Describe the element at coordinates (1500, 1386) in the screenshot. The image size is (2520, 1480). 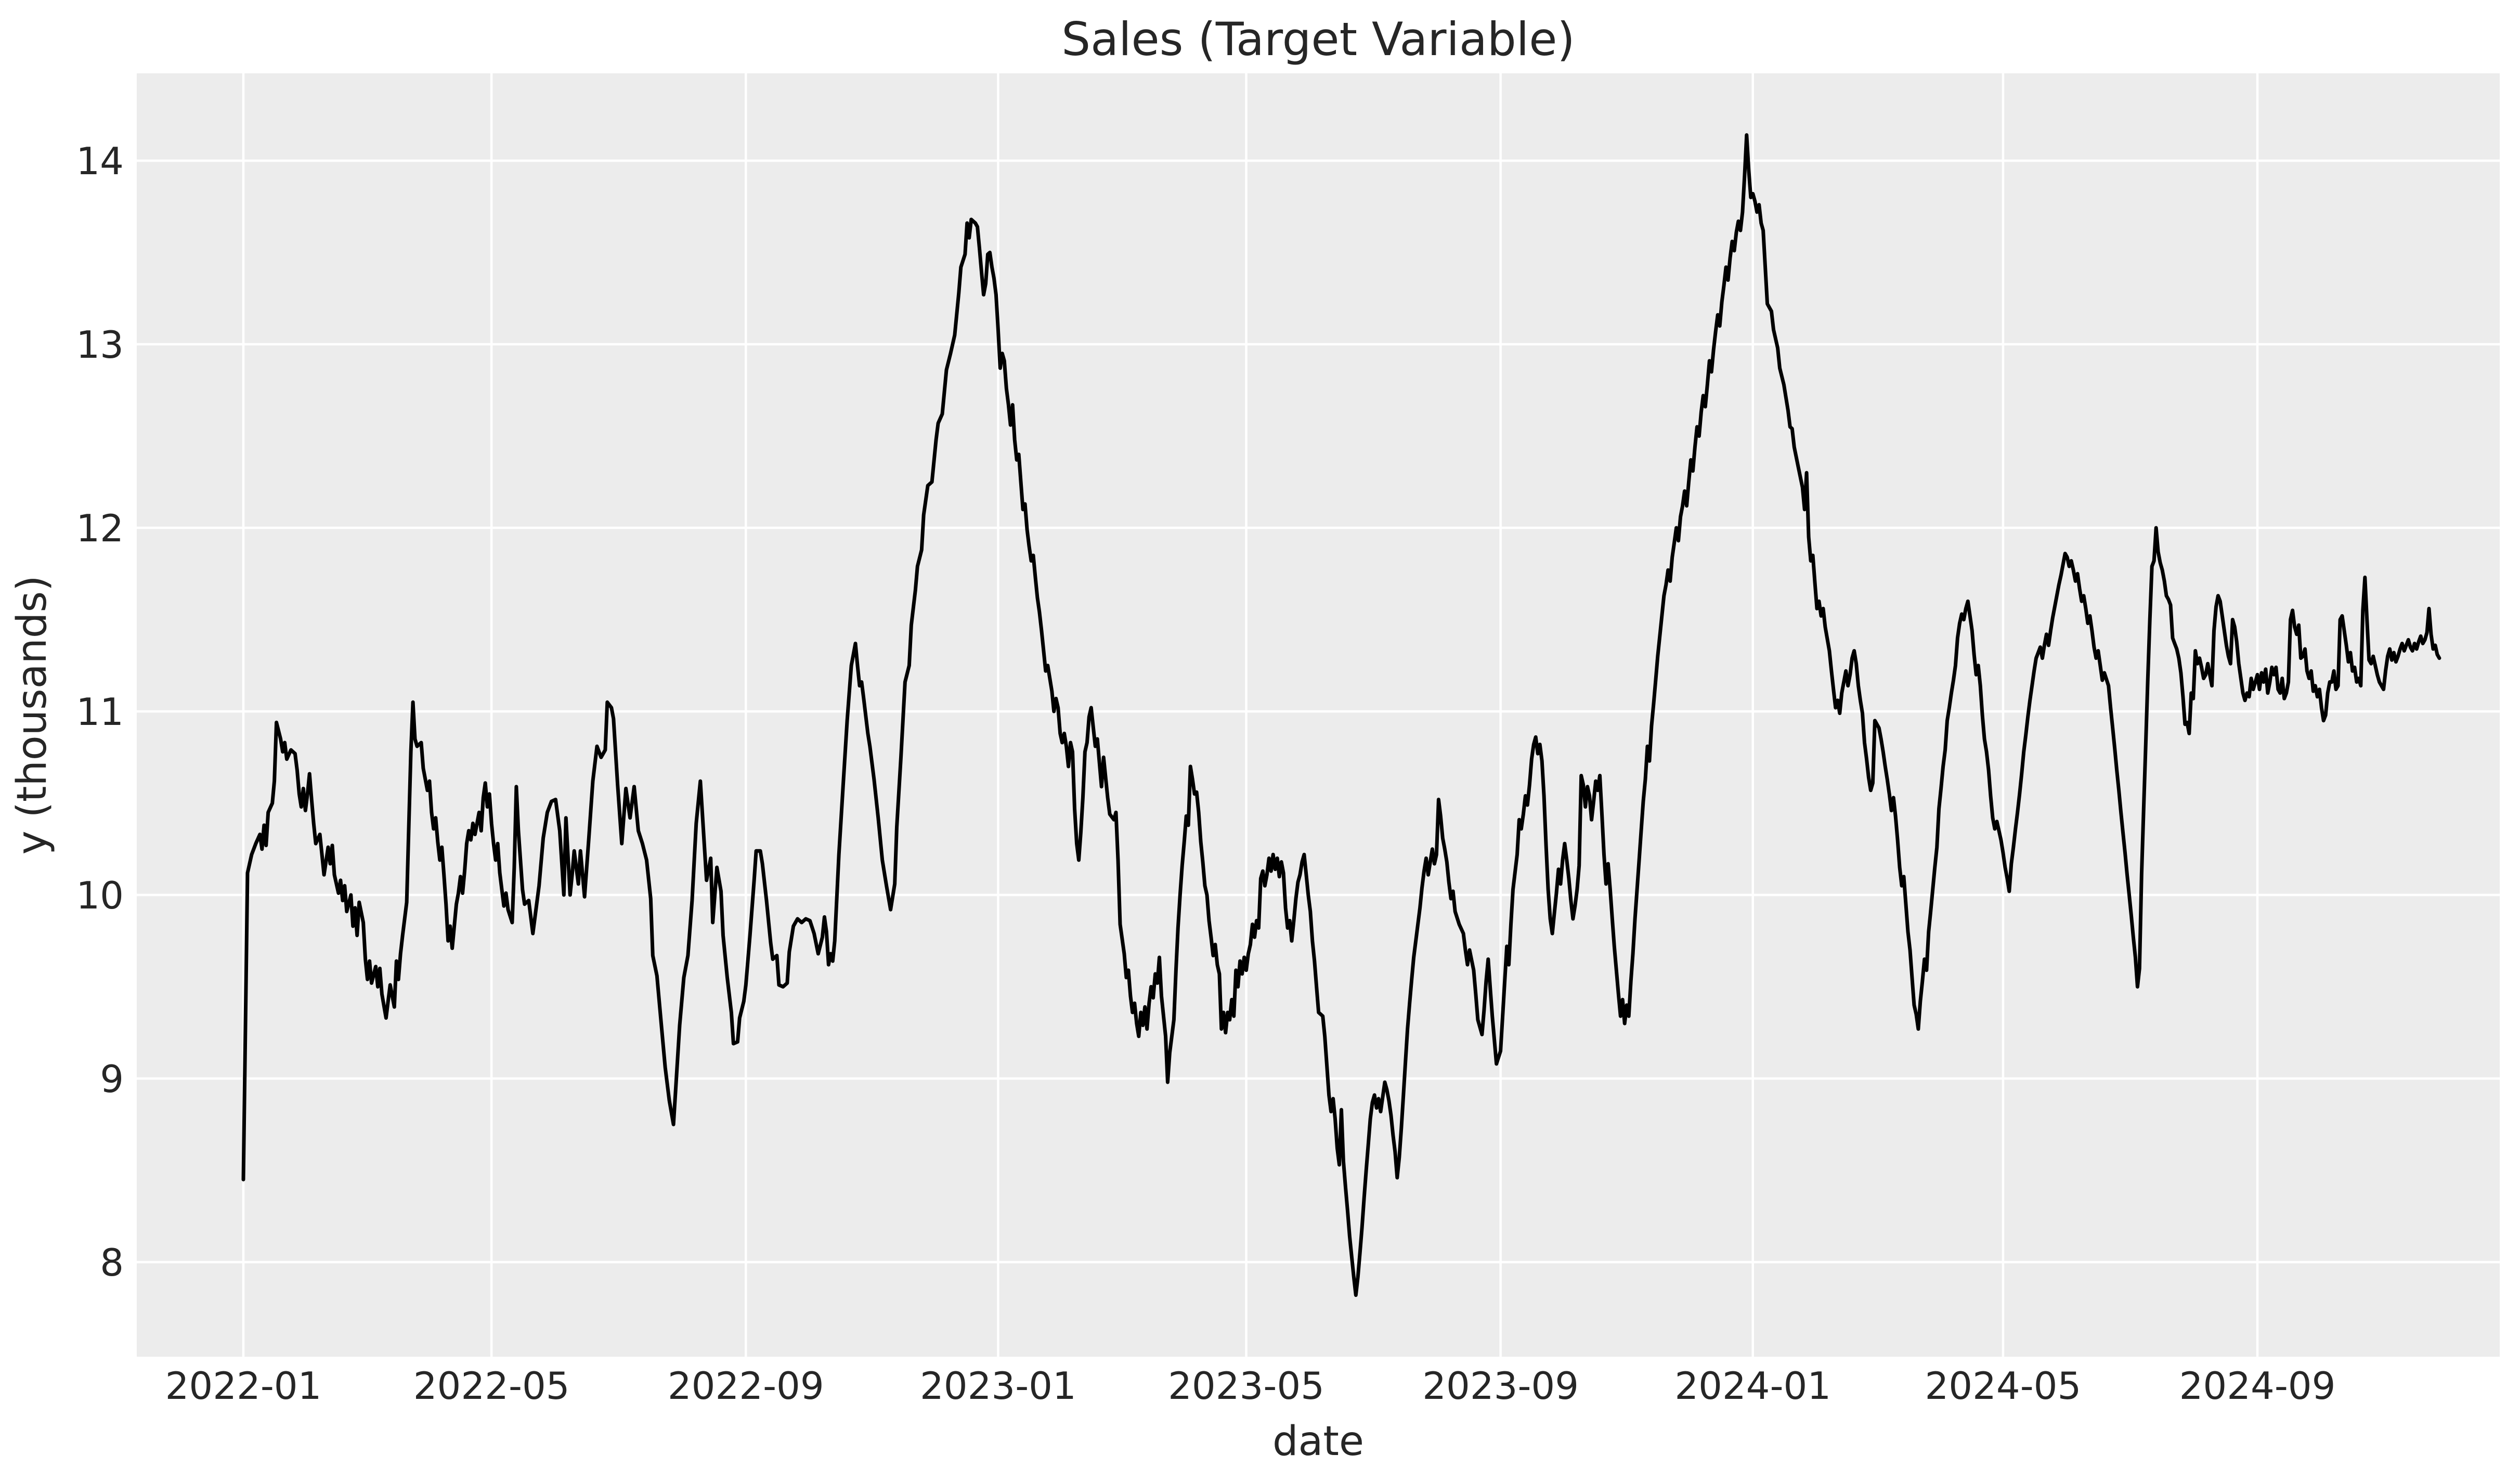
I see `x-tick-label: 2023-09` at that location.